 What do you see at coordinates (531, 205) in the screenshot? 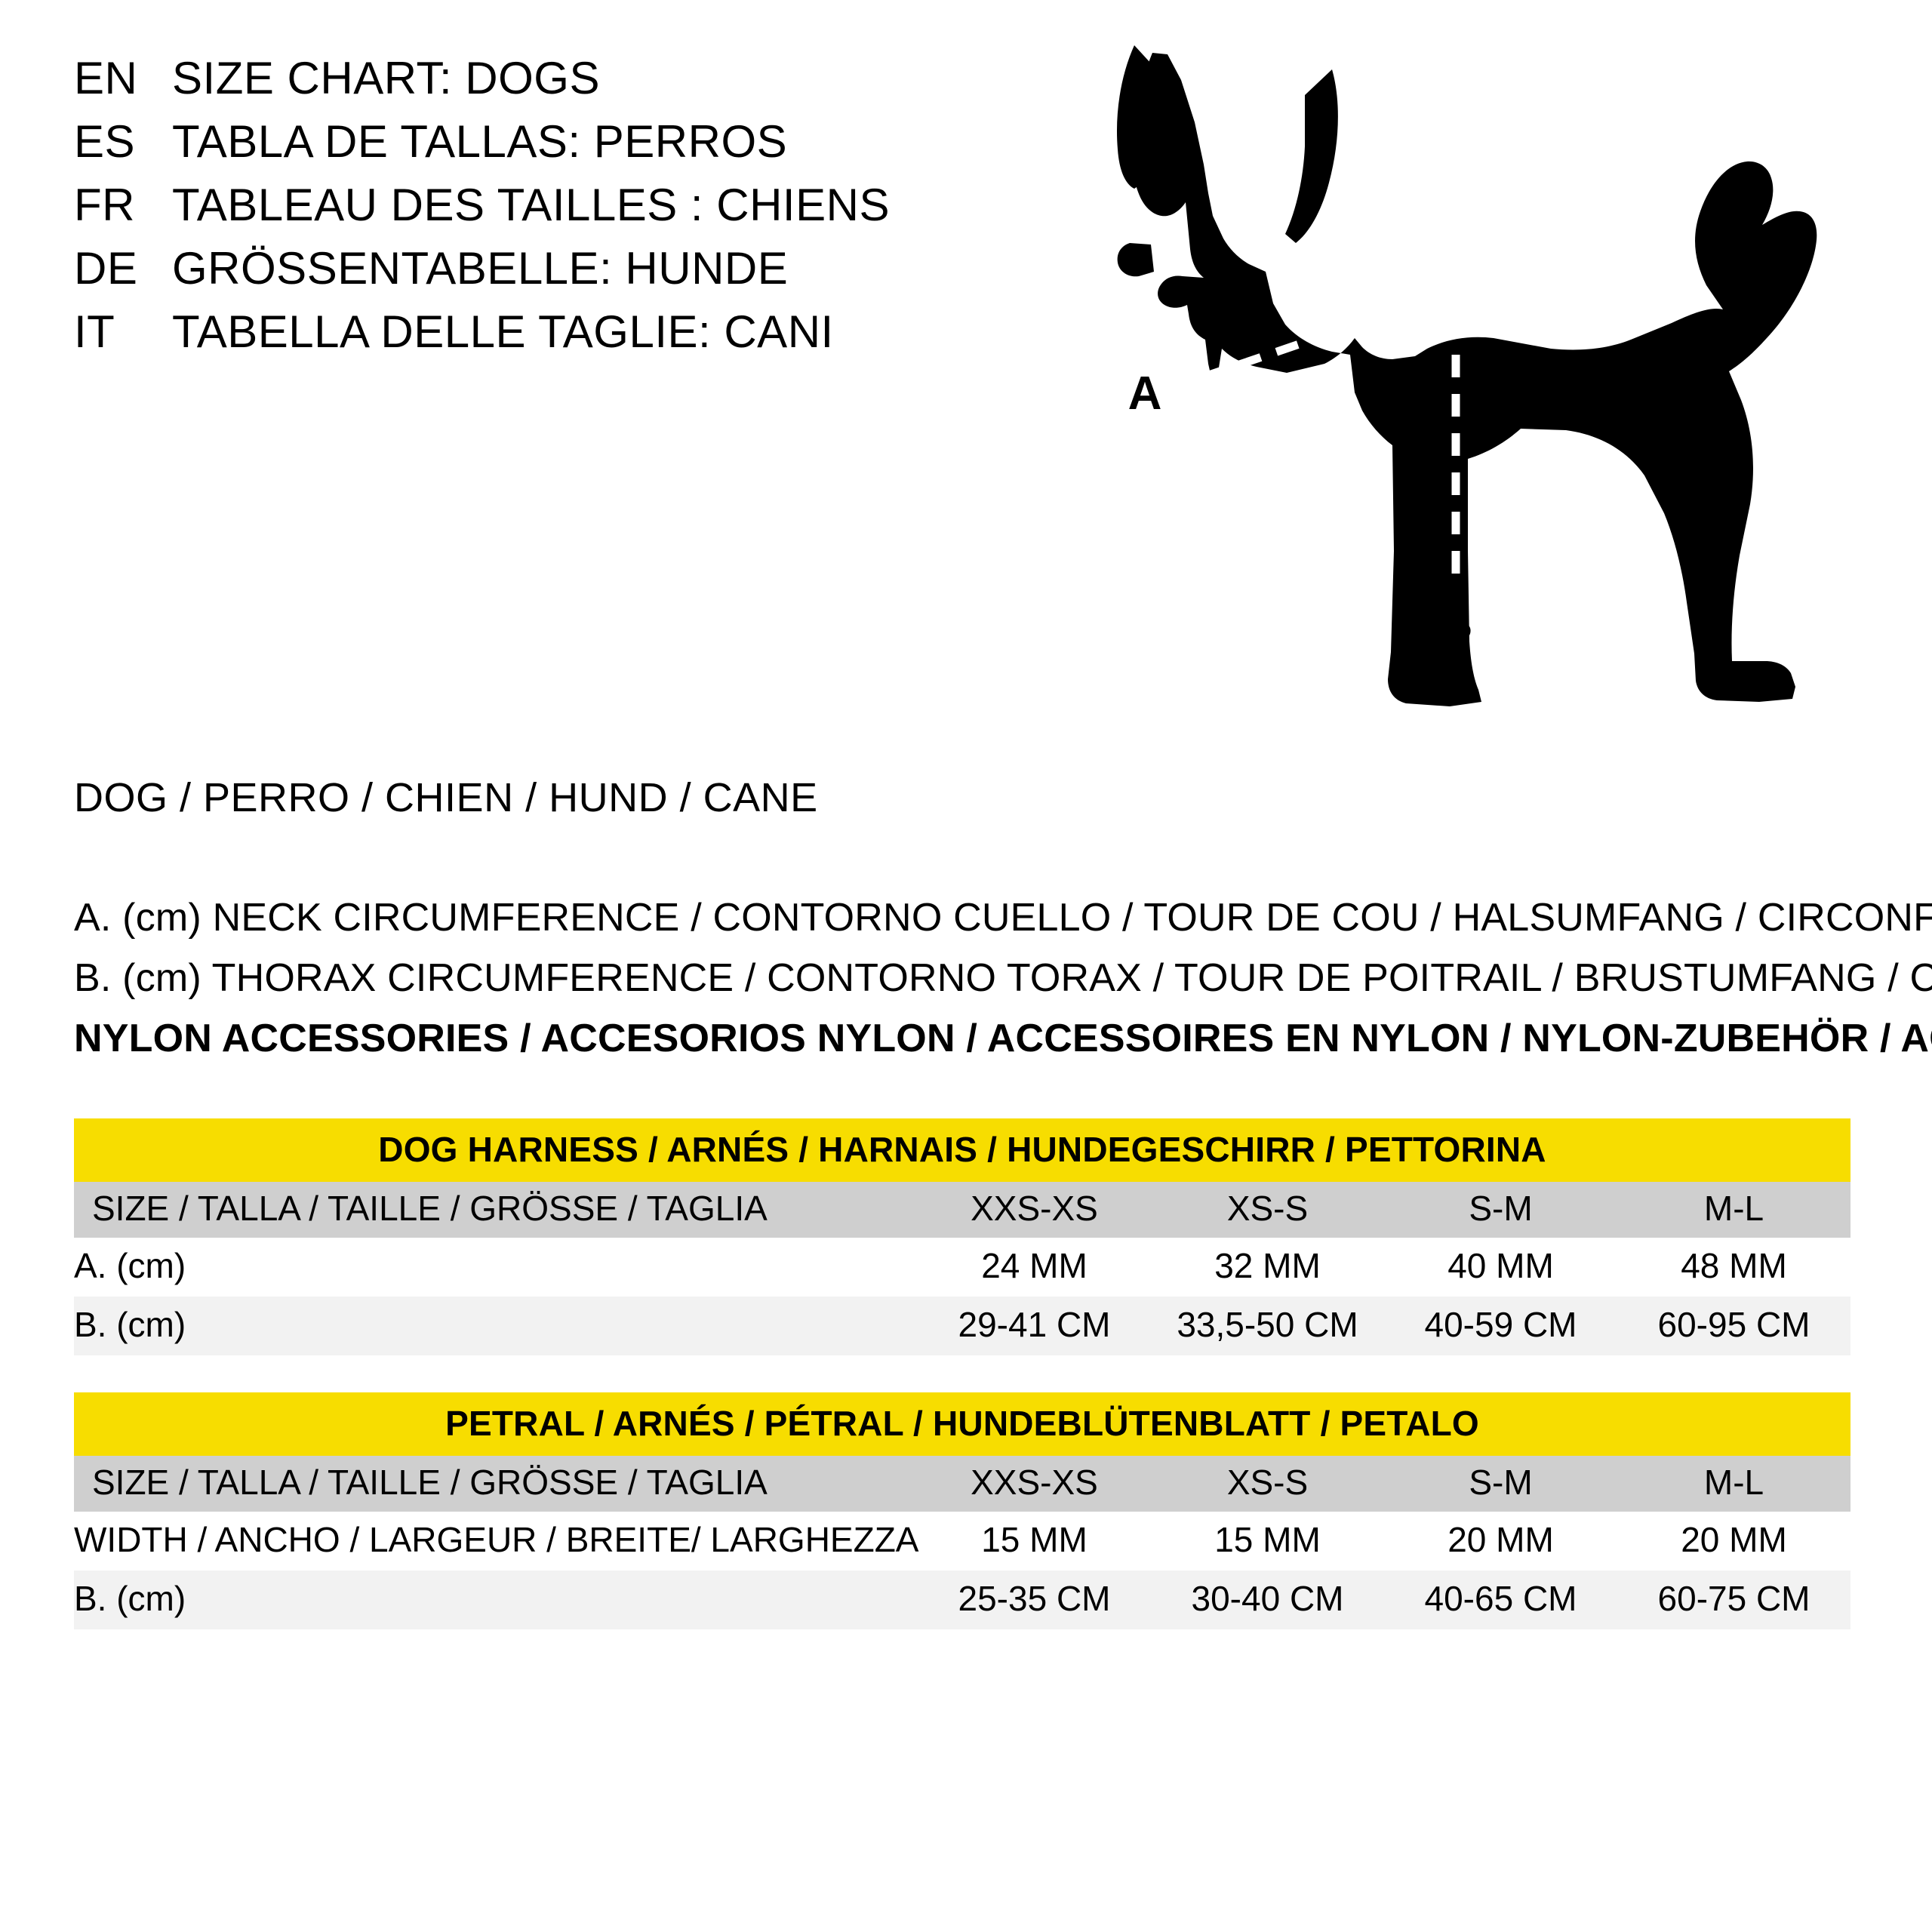
I see `language-title-fr: TABLEAU DES TAILLES : CHIENS` at bounding box center [531, 205].